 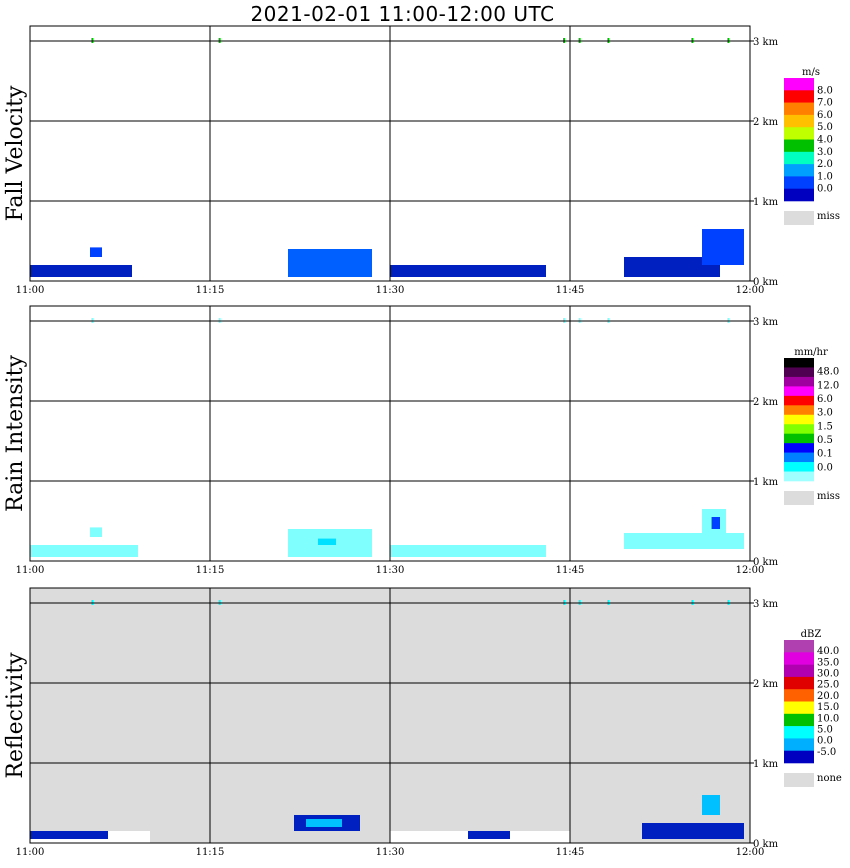 What do you see at coordinates (30, 852) in the screenshot?
I see `panel-3-xtick-label: 11:00` at bounding box center [30, 852].